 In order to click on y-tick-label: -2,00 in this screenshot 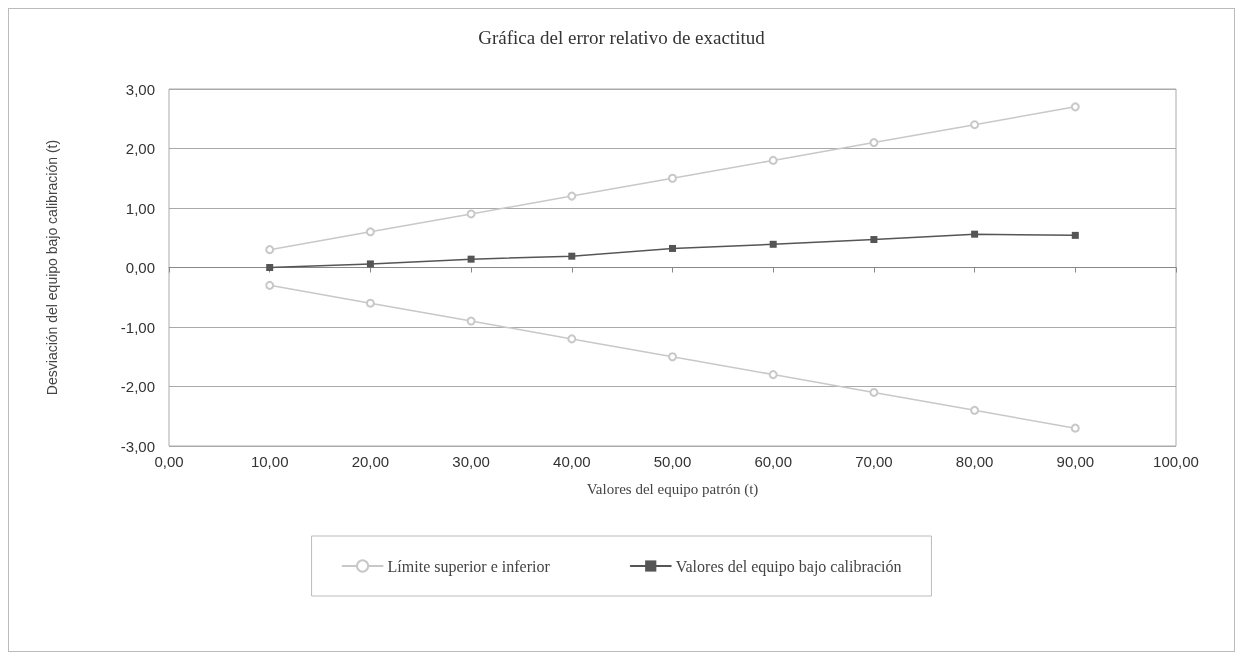, I will do `click(137, 386)`.